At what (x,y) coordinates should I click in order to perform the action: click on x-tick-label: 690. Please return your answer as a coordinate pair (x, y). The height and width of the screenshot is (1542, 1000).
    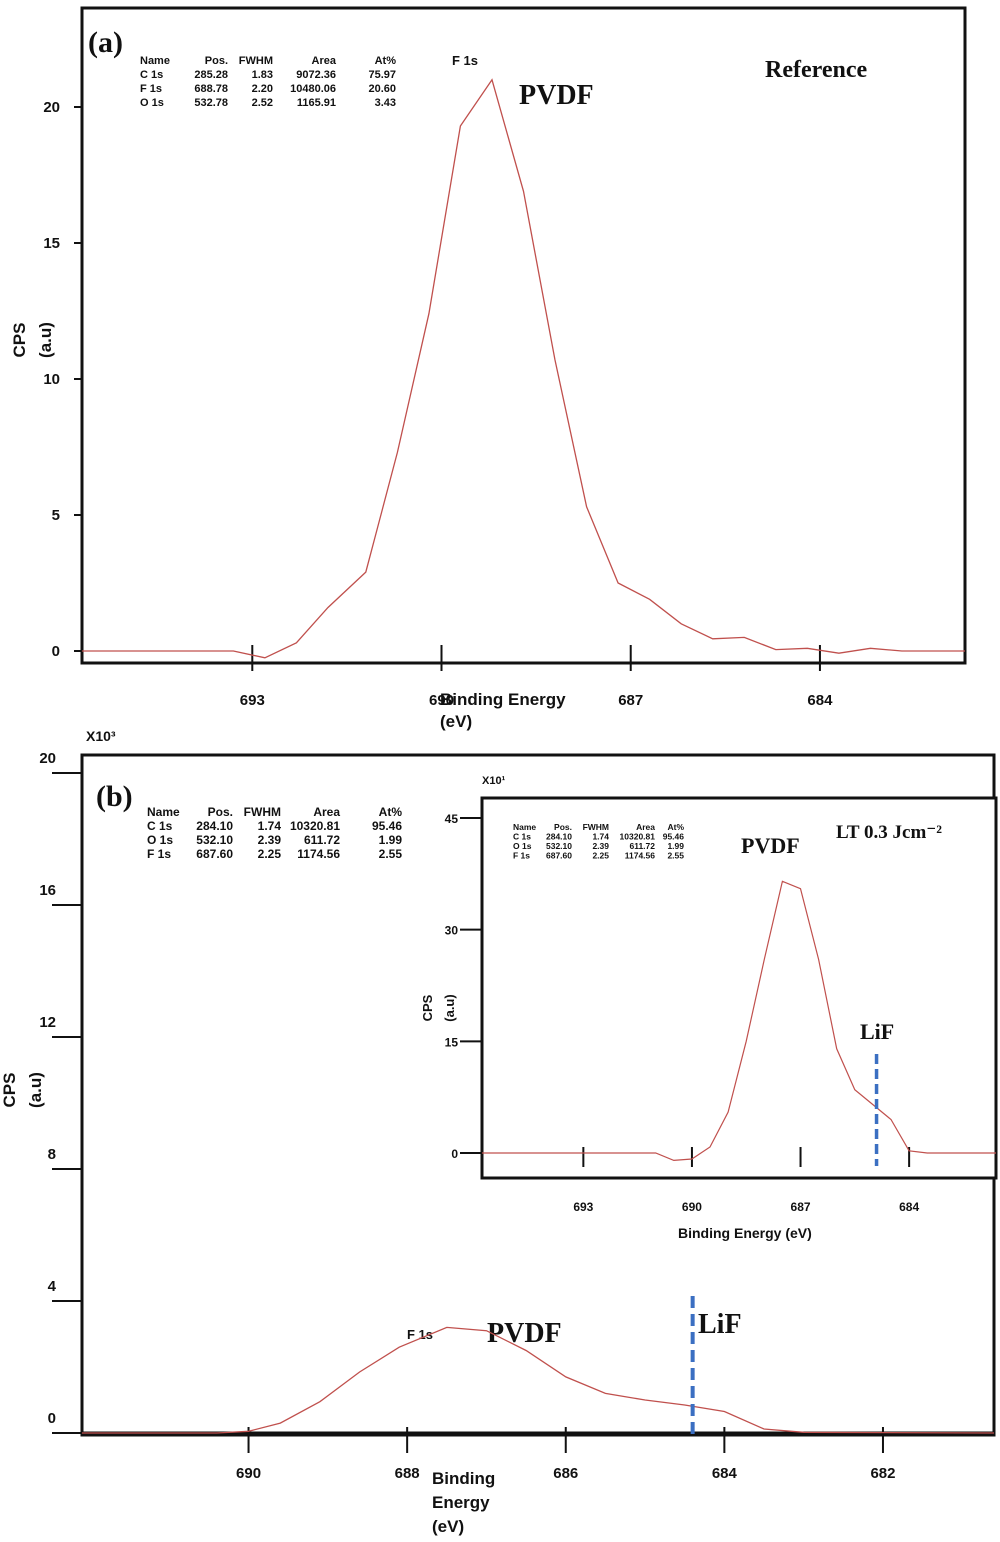
    Looking at the image, I should click on (248, 1473).